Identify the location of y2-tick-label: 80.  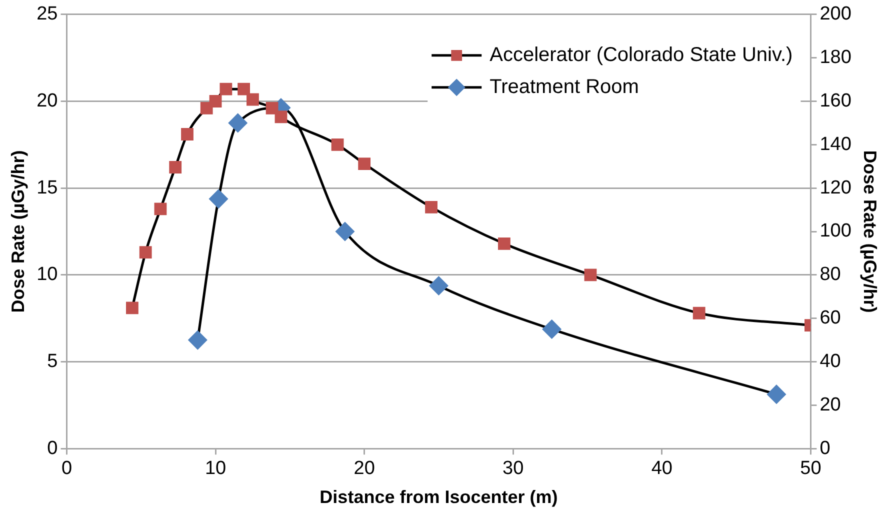
(830, 275).